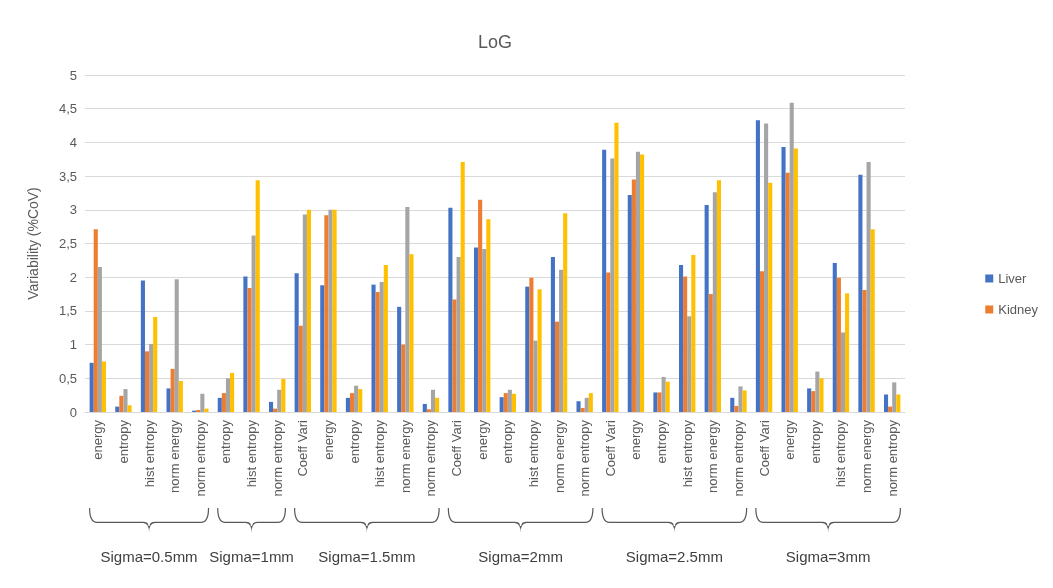 The width and height of the screenshot is (1053, 588). Describe the element at coordinates (67, 243) in the screenshot. I see `y-tick-label: 2,5` at that location.